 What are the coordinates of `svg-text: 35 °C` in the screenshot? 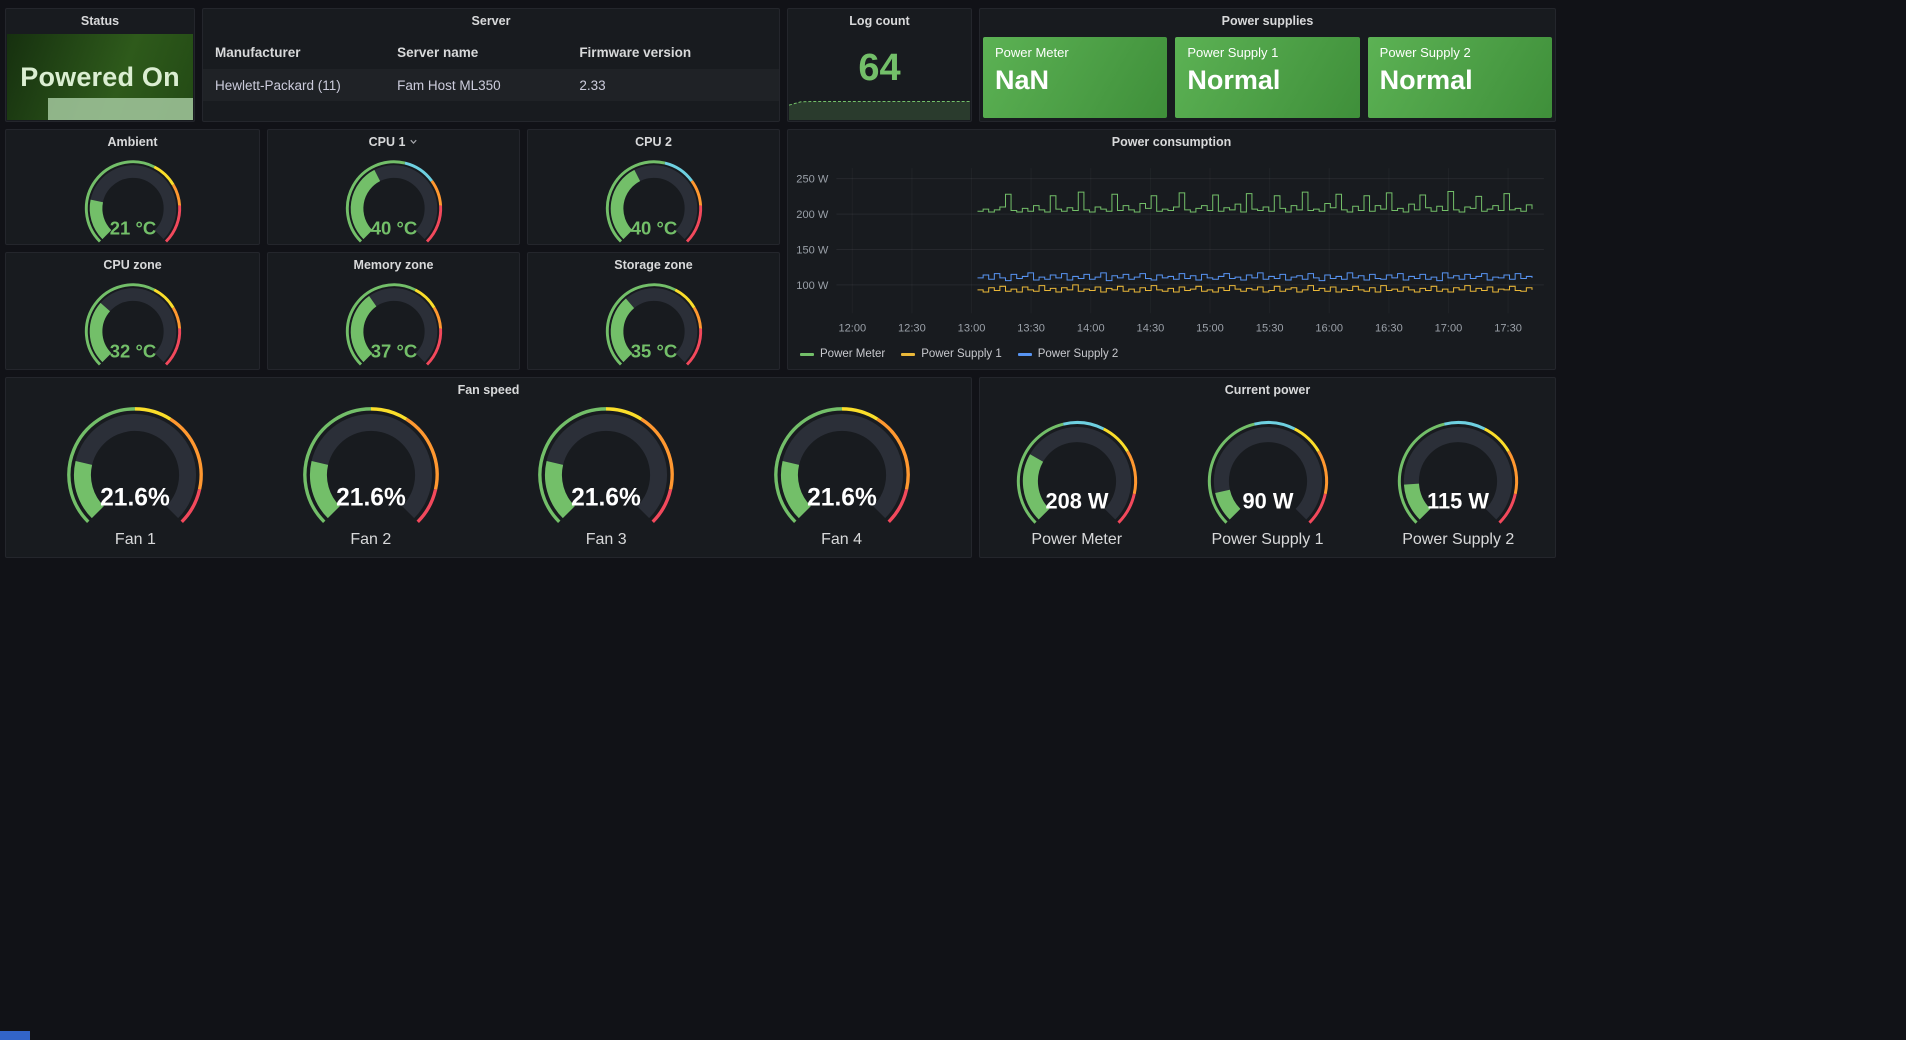 It's located at (653, 351).